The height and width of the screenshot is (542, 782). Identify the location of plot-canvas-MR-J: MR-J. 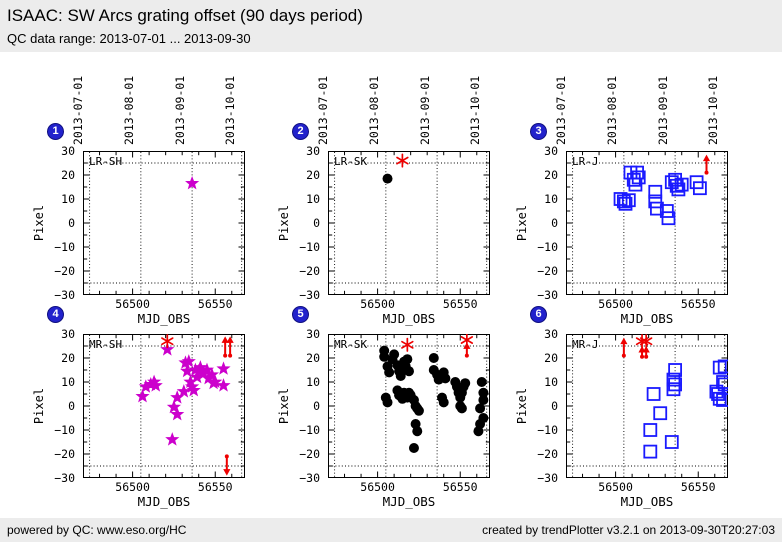
(647, 406).